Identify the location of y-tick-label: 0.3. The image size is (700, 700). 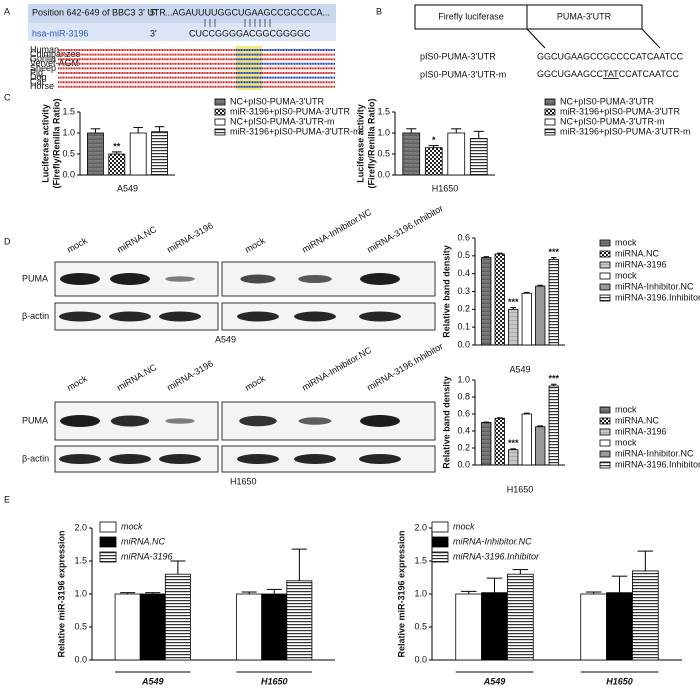
(463, 291).